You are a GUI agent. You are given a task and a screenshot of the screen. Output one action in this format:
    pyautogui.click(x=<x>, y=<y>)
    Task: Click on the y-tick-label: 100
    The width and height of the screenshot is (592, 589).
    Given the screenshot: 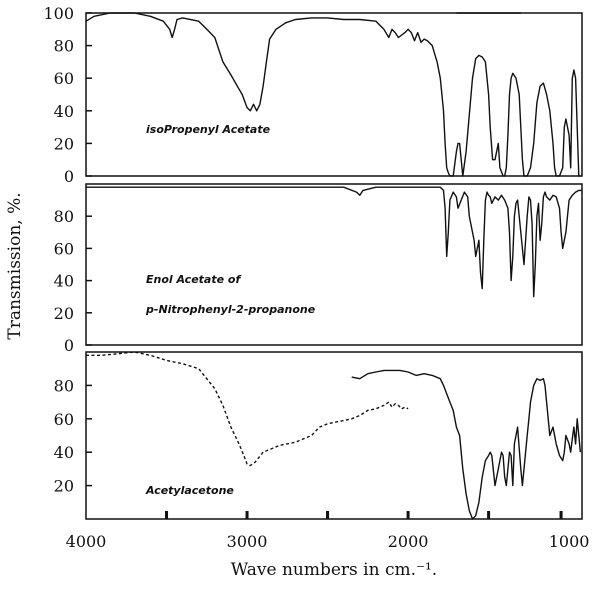 What is the action you would take?
    pyautogui.click(x=58, y=13)
    